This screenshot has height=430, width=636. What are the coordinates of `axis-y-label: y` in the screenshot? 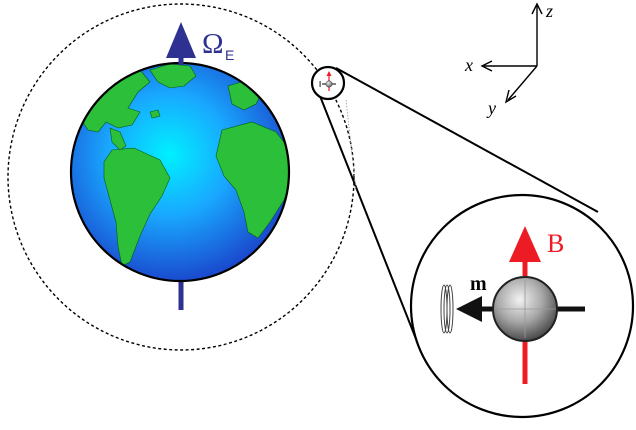 It's located at (491, 108).